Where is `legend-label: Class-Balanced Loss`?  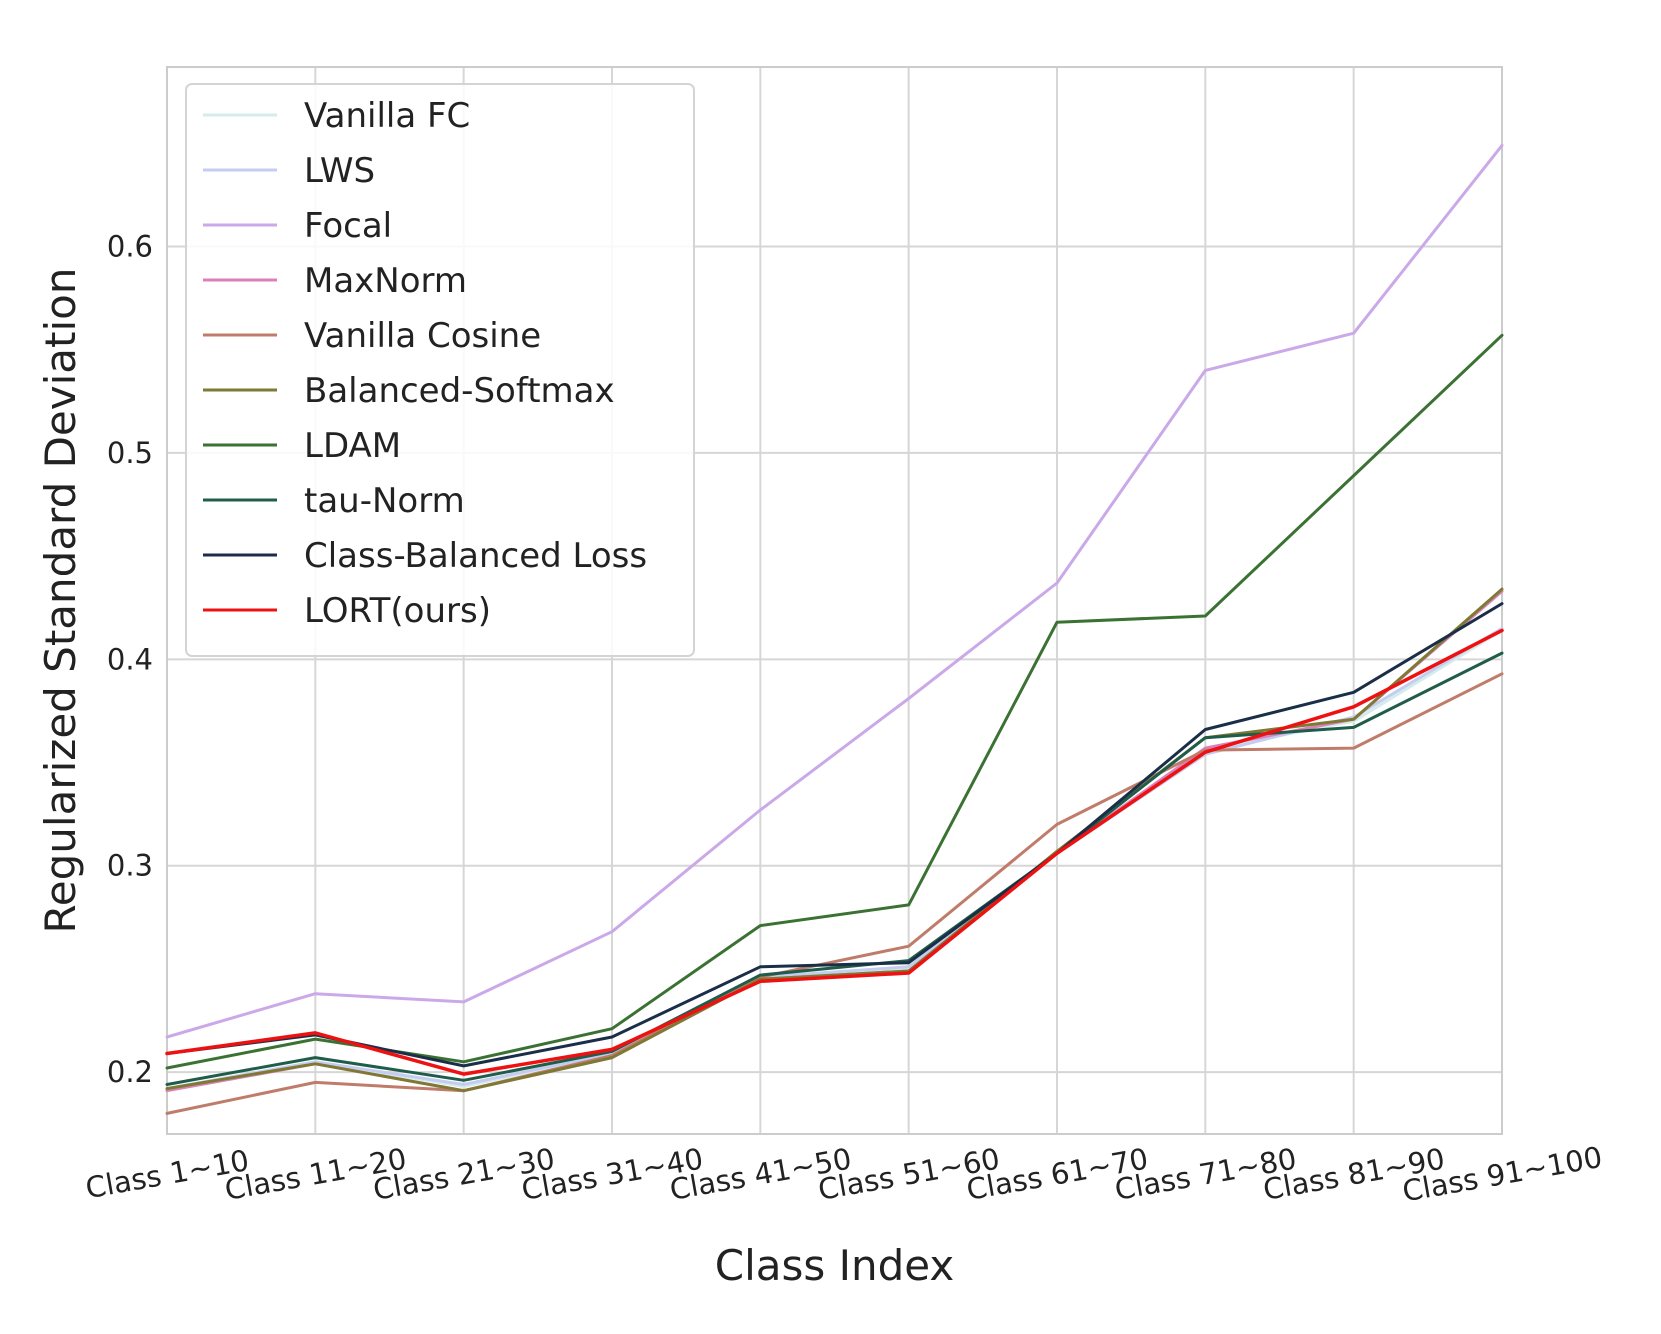 legend-label: Class-Balanced Loss is located at coordinates (475, 556).